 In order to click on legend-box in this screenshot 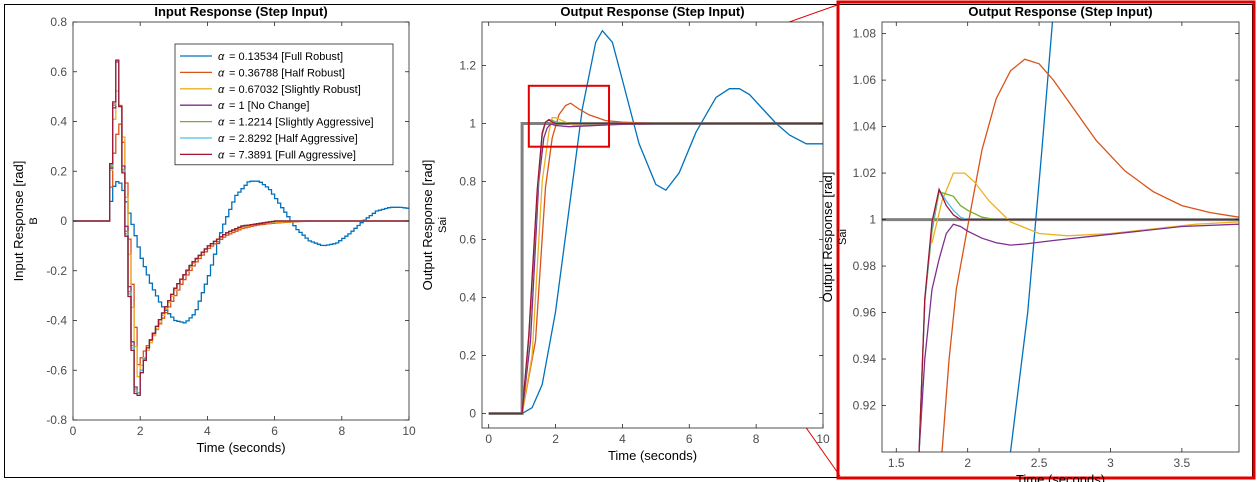, I will do `click(284, 104)`.